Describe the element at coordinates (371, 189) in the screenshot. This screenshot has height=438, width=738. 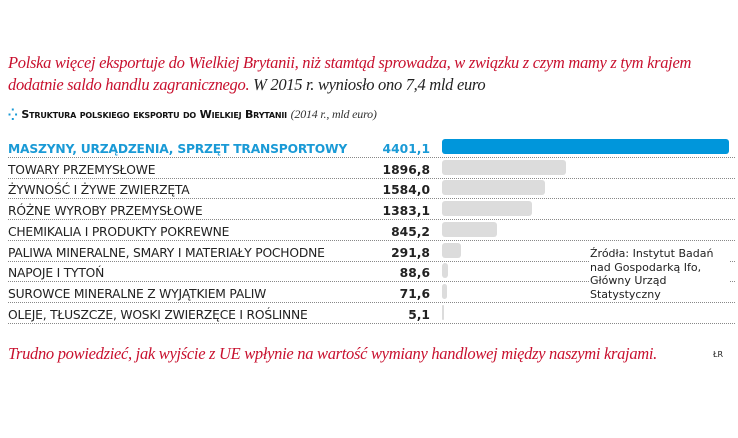
I see `bar-row: ŻYWNOŚĆ I ŻYWE ZWIERZĘTA 1584,0` at that location.